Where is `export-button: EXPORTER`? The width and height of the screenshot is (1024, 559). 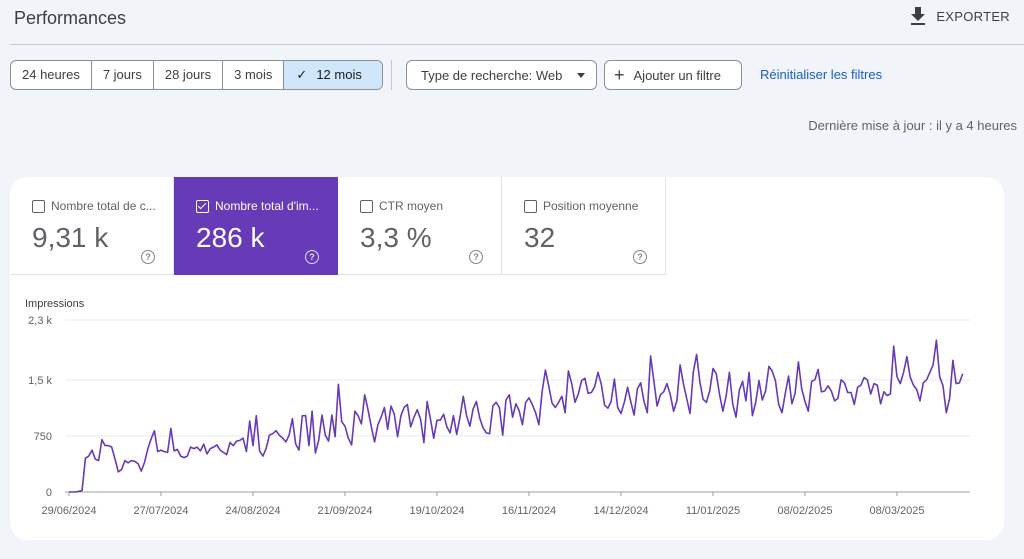
export-button: EXPORTER is located at coordinates (960, 16).